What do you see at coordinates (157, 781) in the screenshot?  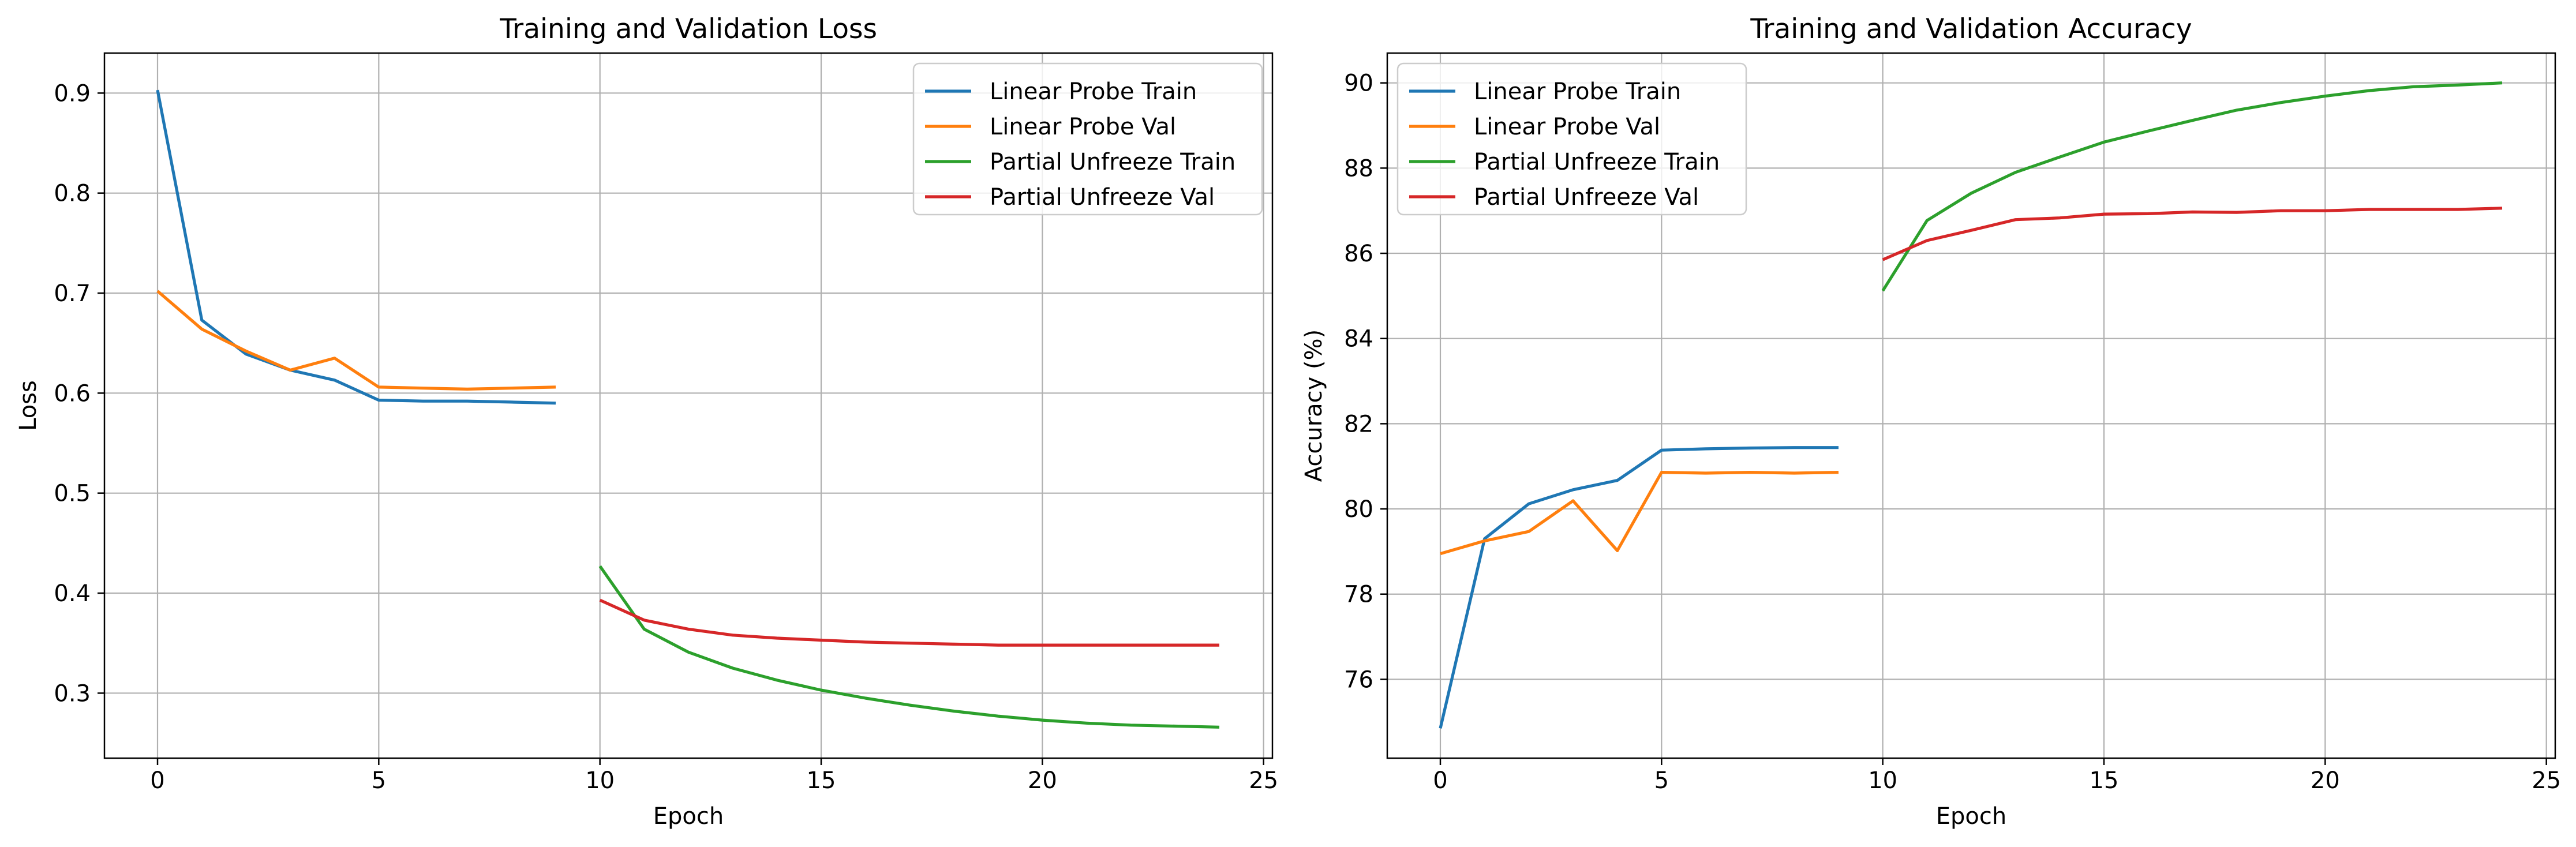 I see `chart-1-x-tick-label: 0` at bounding box center [157, 781].